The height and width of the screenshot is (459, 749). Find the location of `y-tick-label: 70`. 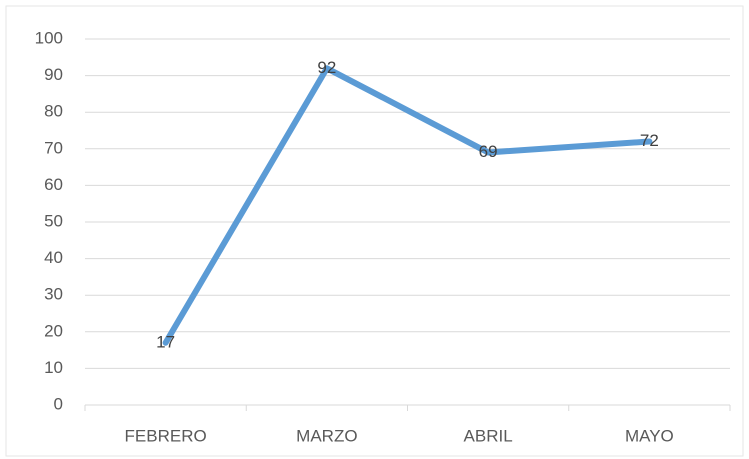

y-tick-label: 70 is located at coordinates (53, 147).